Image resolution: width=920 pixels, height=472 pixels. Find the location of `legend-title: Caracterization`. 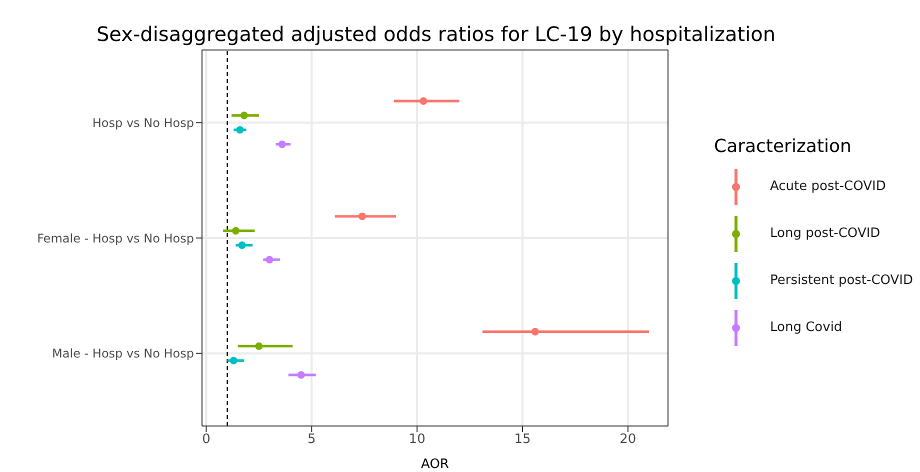

legend-title: Caracterization is located at coordinates (783, 146).